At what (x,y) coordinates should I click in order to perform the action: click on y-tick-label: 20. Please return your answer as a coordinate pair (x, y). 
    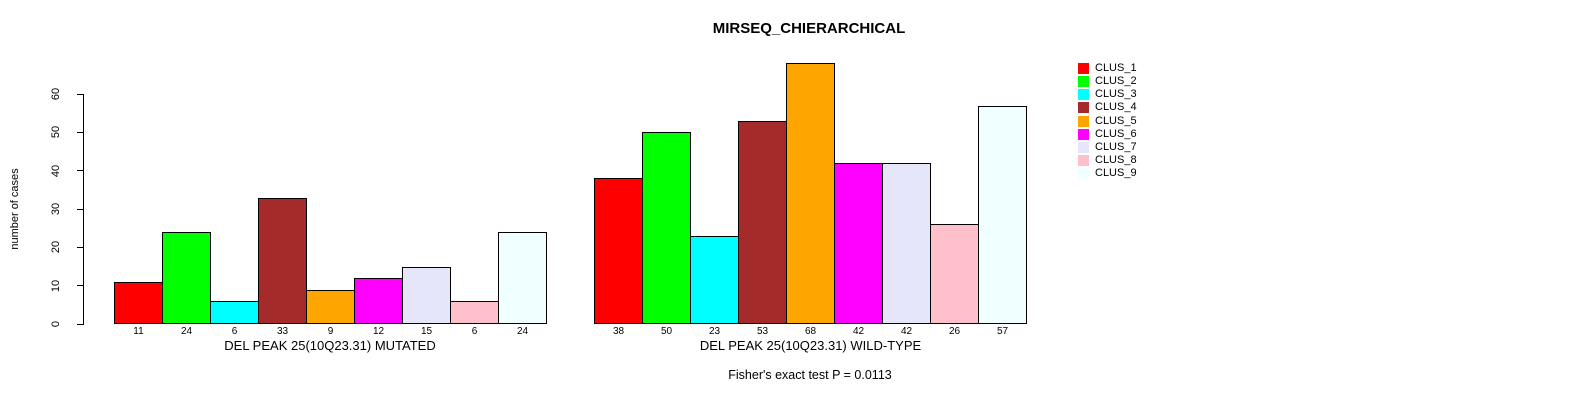
    Looking at the image, I should click on (56, 247).